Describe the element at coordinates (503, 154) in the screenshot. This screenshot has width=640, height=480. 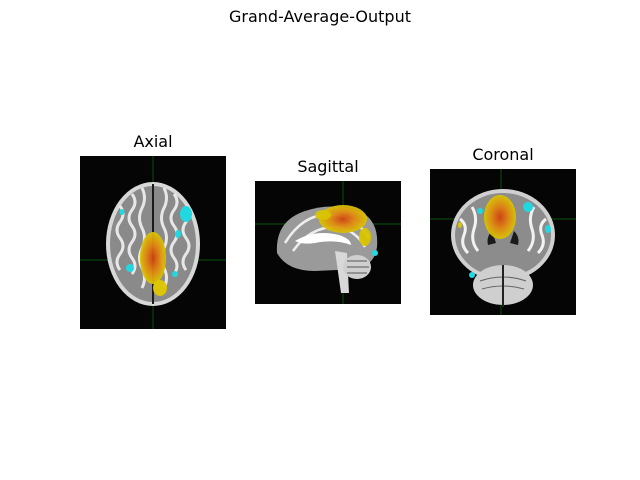
I see `coronal-title: Coronal` at that location.